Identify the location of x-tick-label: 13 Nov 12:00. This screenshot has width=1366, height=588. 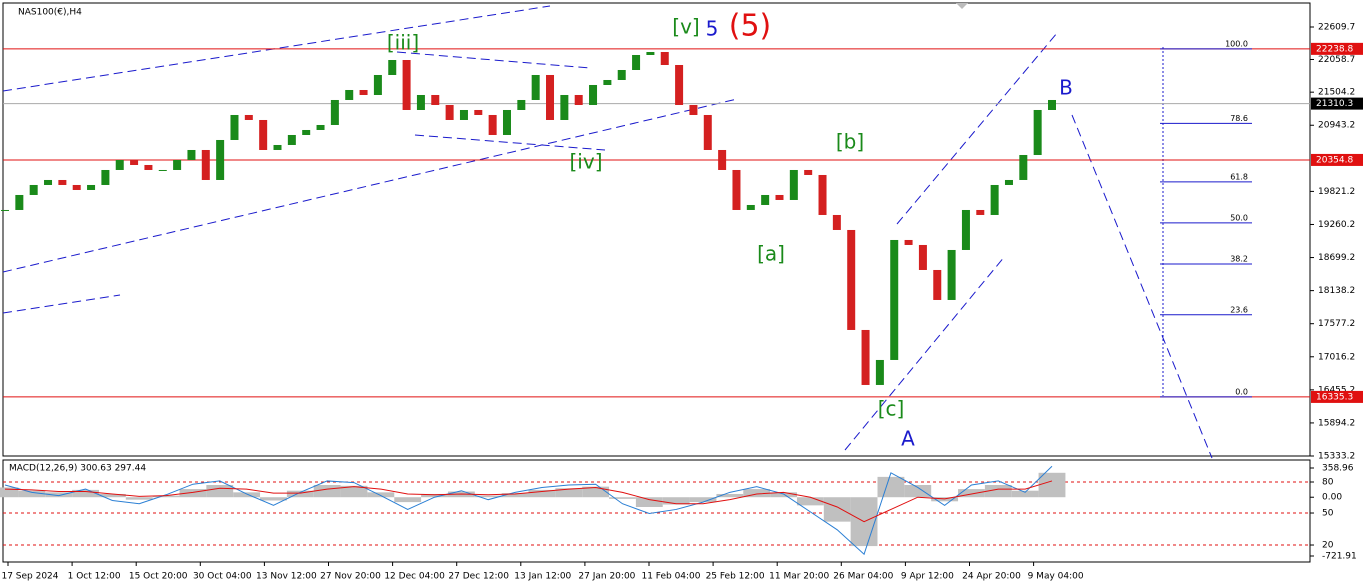
(286, 577).